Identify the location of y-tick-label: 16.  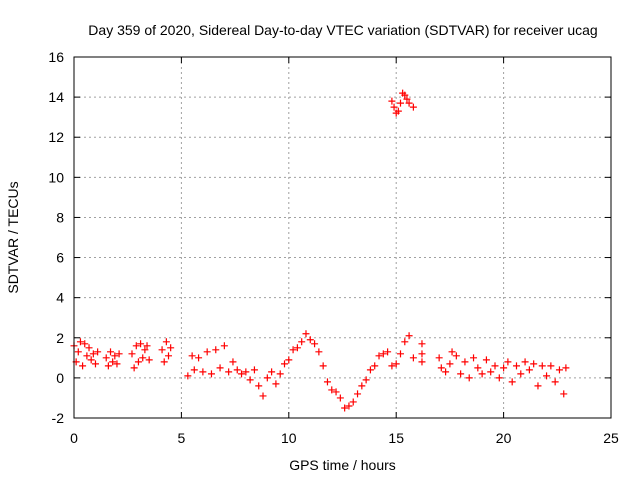
(56, 57).